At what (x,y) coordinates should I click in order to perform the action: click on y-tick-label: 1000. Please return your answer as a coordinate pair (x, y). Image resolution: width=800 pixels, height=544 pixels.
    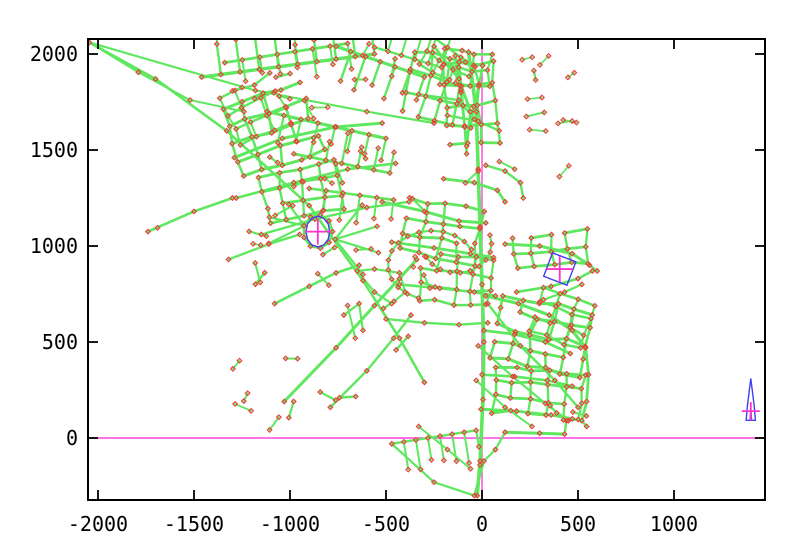
    Looking at the image, I should click on (53, 246).